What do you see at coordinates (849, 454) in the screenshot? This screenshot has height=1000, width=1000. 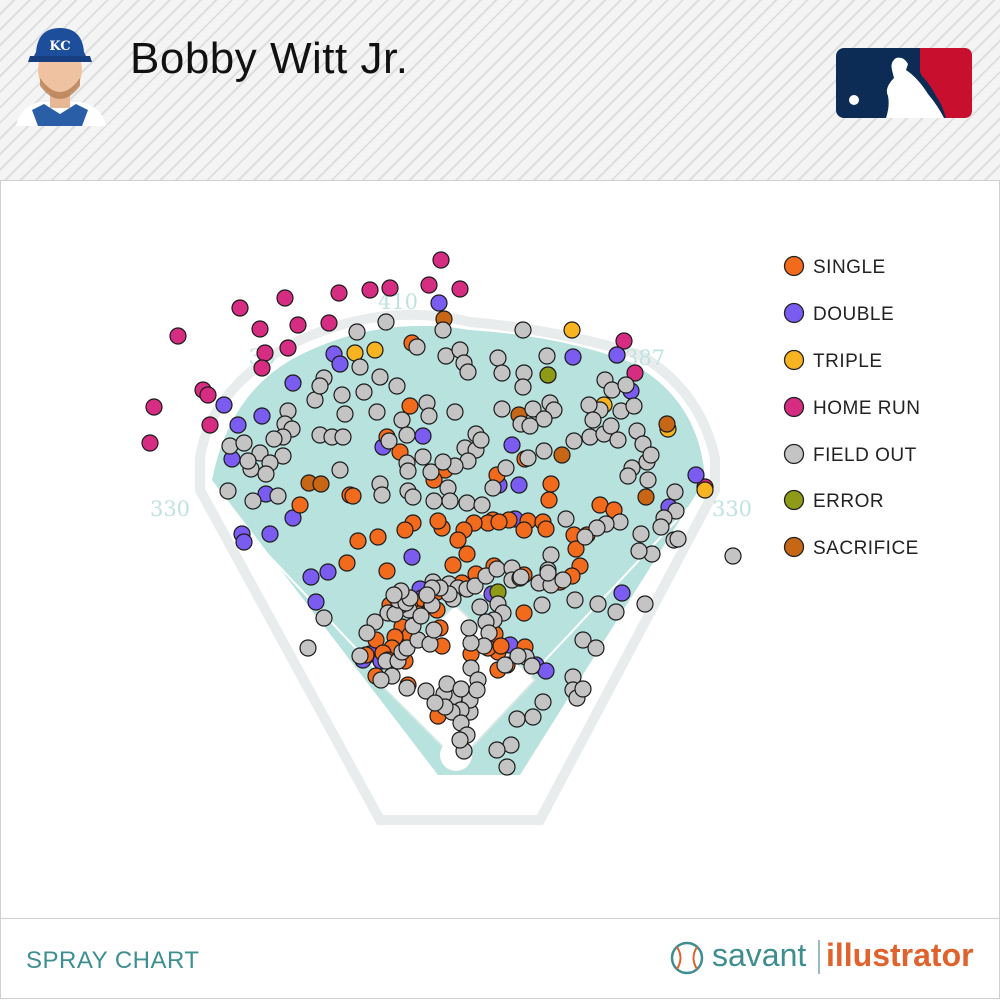 I see `legend-item-field-out: FIELD OUT` at bounding box center [849, 454].